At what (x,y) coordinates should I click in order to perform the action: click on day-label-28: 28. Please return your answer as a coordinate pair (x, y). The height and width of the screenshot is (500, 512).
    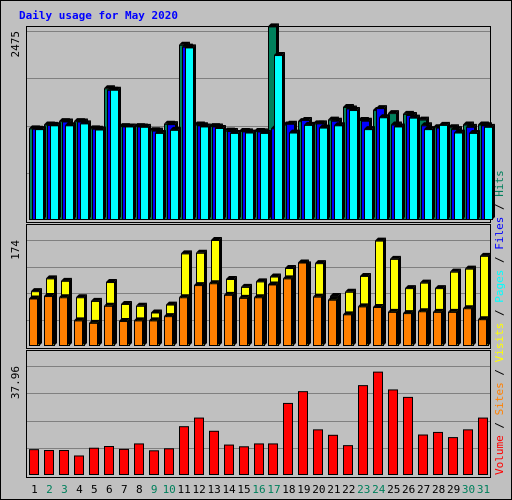
    Looking at the image, I should click on (438, 489).